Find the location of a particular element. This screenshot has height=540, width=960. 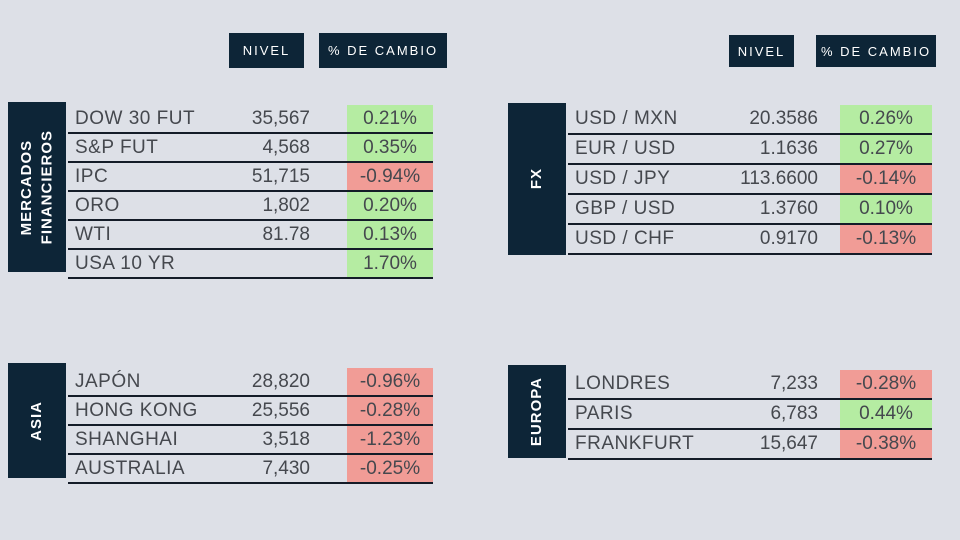

row-pct-badge: 0.35% is located at coordinates (390, 147).